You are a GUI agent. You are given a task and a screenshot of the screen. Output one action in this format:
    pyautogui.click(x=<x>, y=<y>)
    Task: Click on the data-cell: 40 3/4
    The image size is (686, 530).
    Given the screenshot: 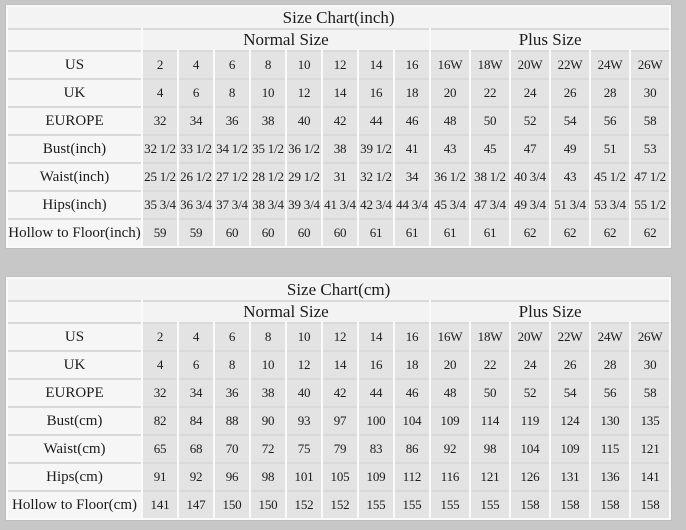 What is the action you would take?
    pyautogui.click(x=530, y=177)
    